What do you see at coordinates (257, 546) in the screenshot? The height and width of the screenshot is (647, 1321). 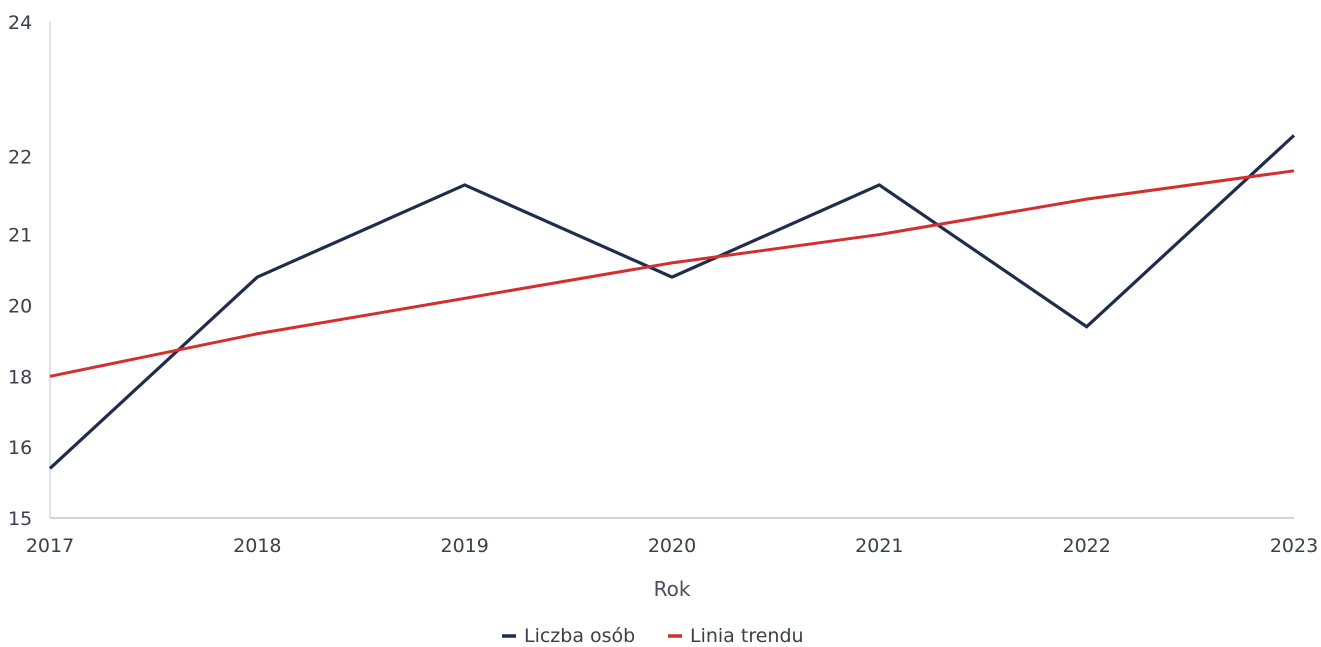 I see `x-tick-label: 2018` at bounding box center [257, 546].